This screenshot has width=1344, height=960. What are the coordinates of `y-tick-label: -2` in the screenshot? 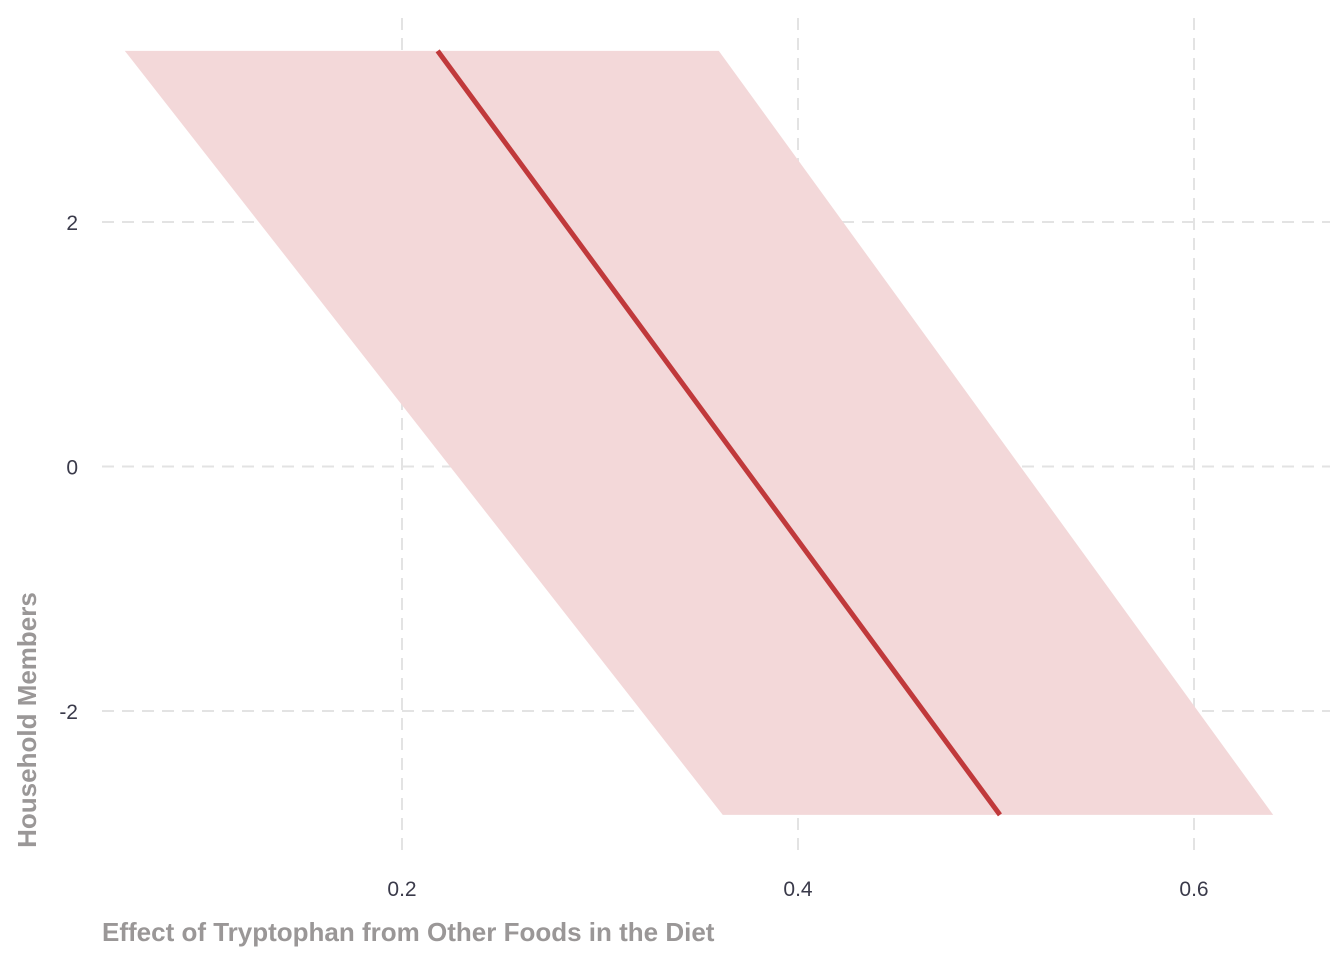 It's located at (68, 712).